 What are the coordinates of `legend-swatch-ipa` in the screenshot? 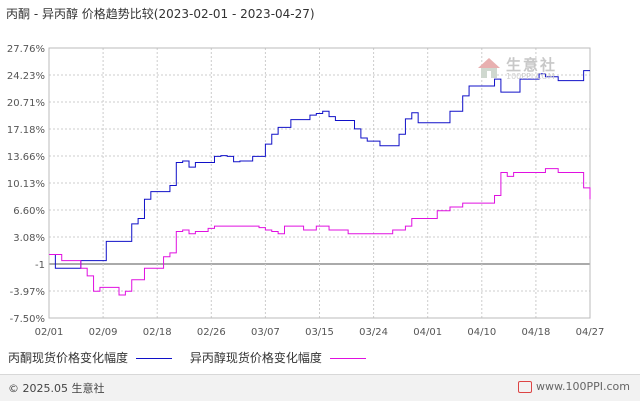 It's located at (347, 358).